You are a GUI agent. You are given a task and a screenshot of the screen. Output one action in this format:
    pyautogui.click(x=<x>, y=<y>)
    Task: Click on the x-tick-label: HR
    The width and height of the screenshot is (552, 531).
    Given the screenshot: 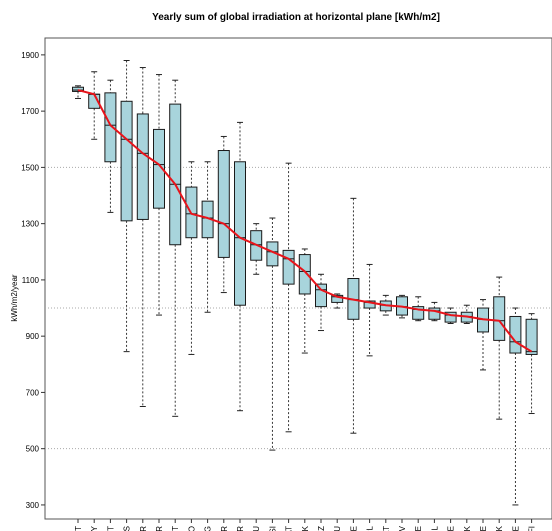 What is the action you would take?
    pyautogui.click(x=224, y=528)
    